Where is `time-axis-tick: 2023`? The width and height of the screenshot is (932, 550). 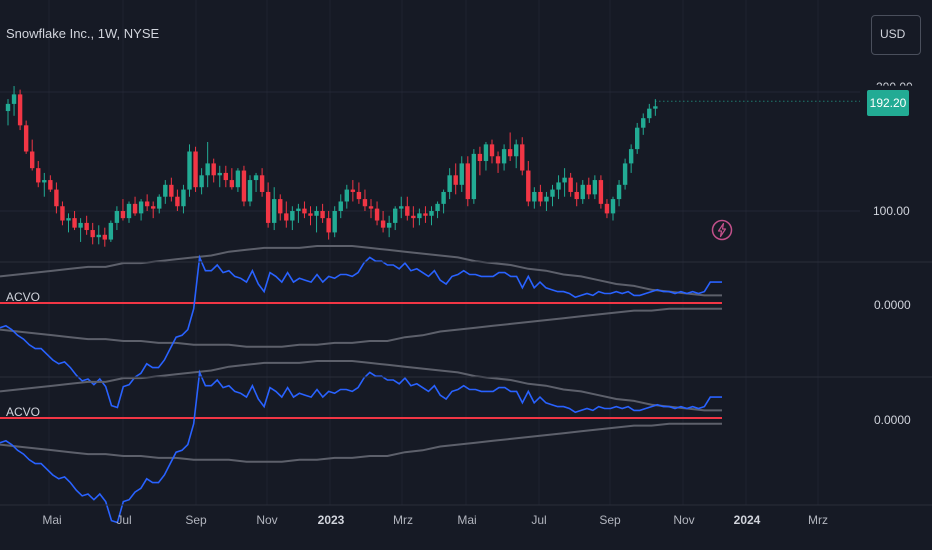
time-axis-tick: 2023 is located at coordinates (331, 520).